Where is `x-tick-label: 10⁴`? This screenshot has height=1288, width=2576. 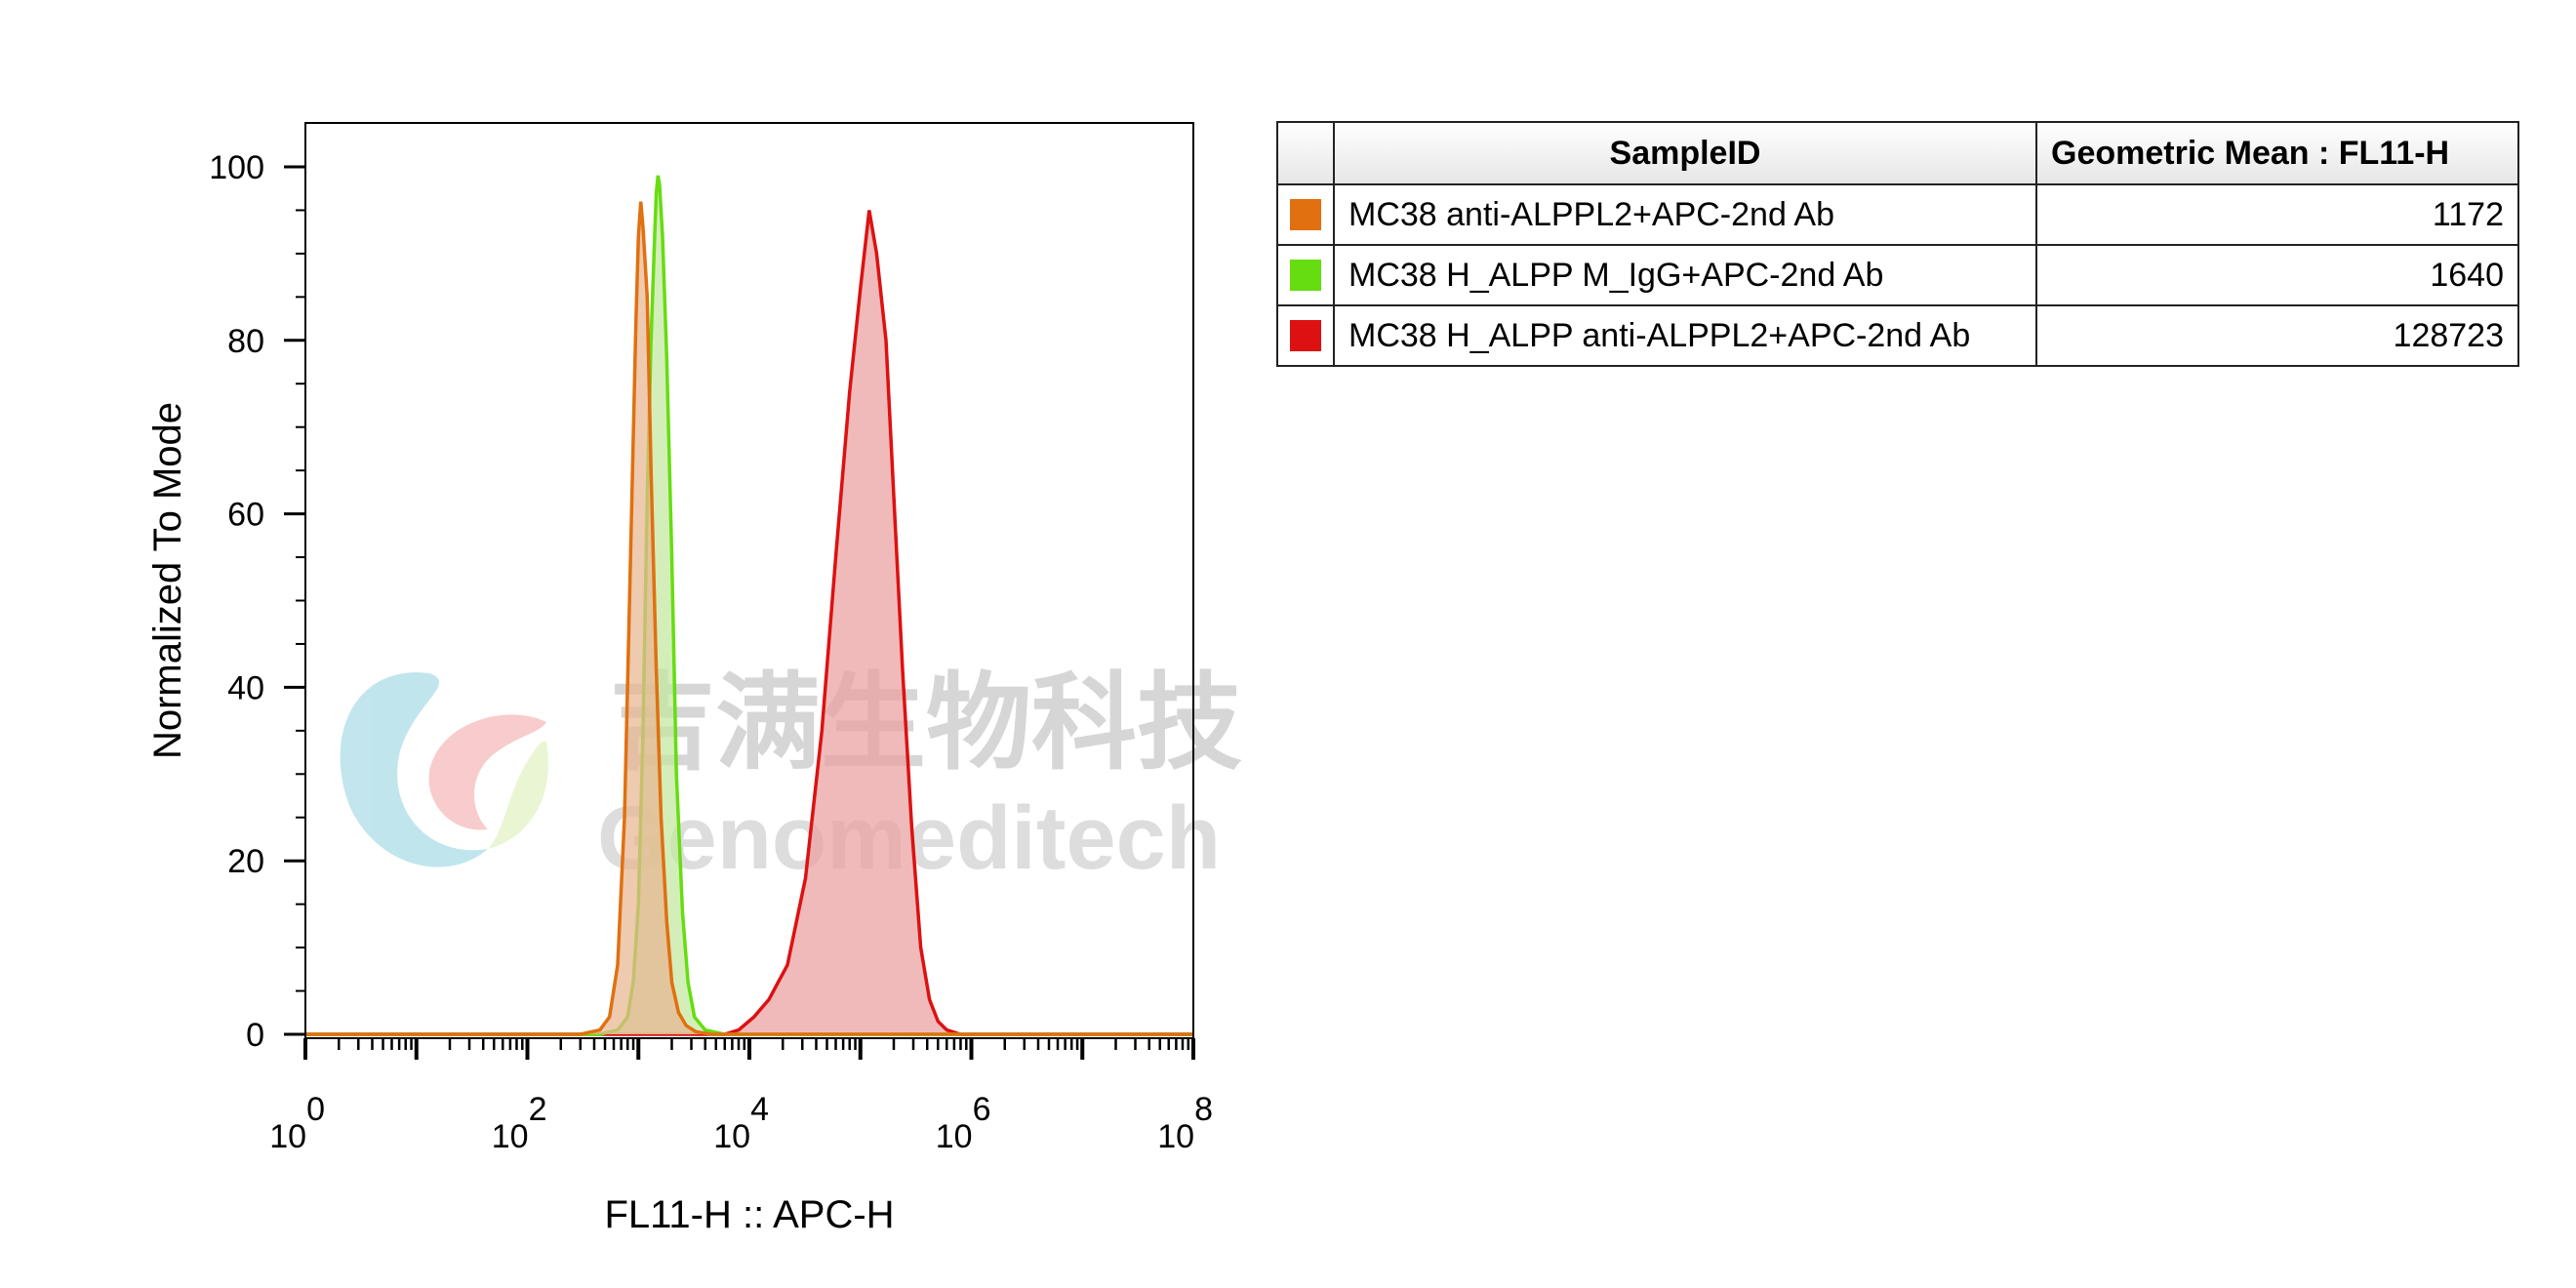
x-tick-label: 10⁴ is located at coordinates (741, 1123).